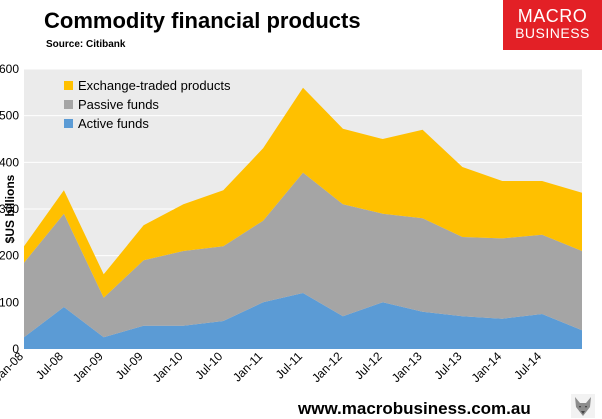  I want to click on x-tick-label: Jan-13, so click(407, 367).